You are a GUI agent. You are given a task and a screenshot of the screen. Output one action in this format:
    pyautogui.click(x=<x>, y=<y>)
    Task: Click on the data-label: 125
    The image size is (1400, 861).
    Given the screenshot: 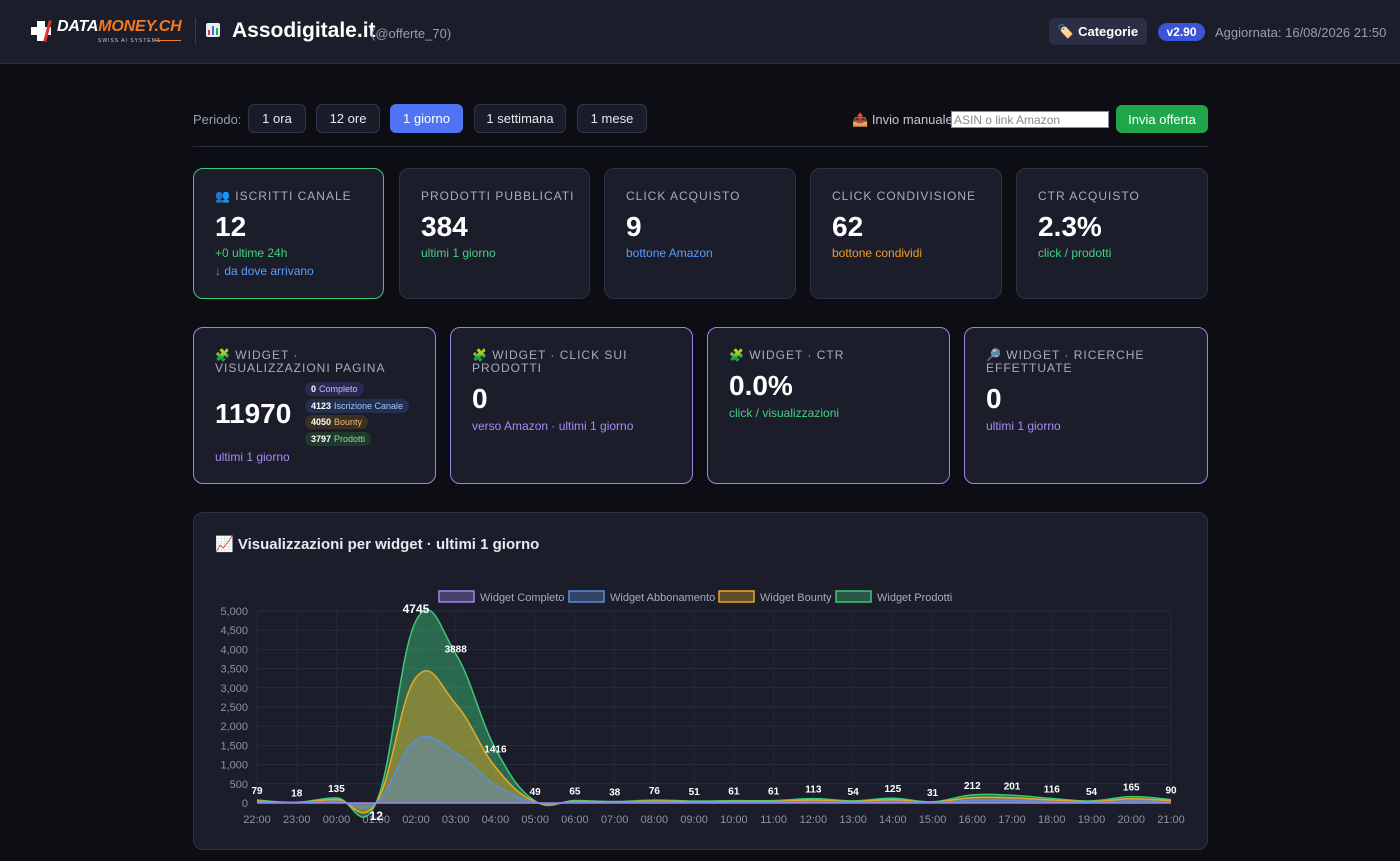 What is the action you would take?
    pyautogui.click(x=892, y=789)
    